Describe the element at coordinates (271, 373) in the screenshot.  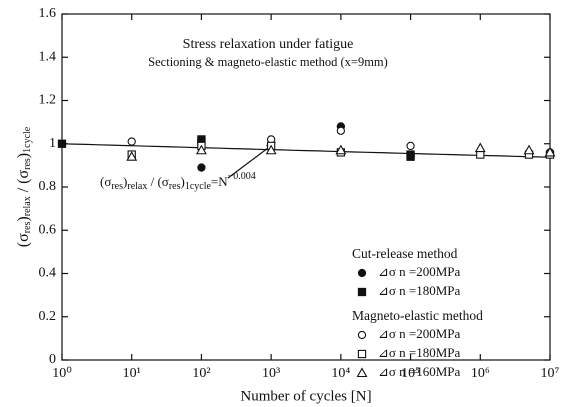
I see `x-tick-label: 10³` at that location.